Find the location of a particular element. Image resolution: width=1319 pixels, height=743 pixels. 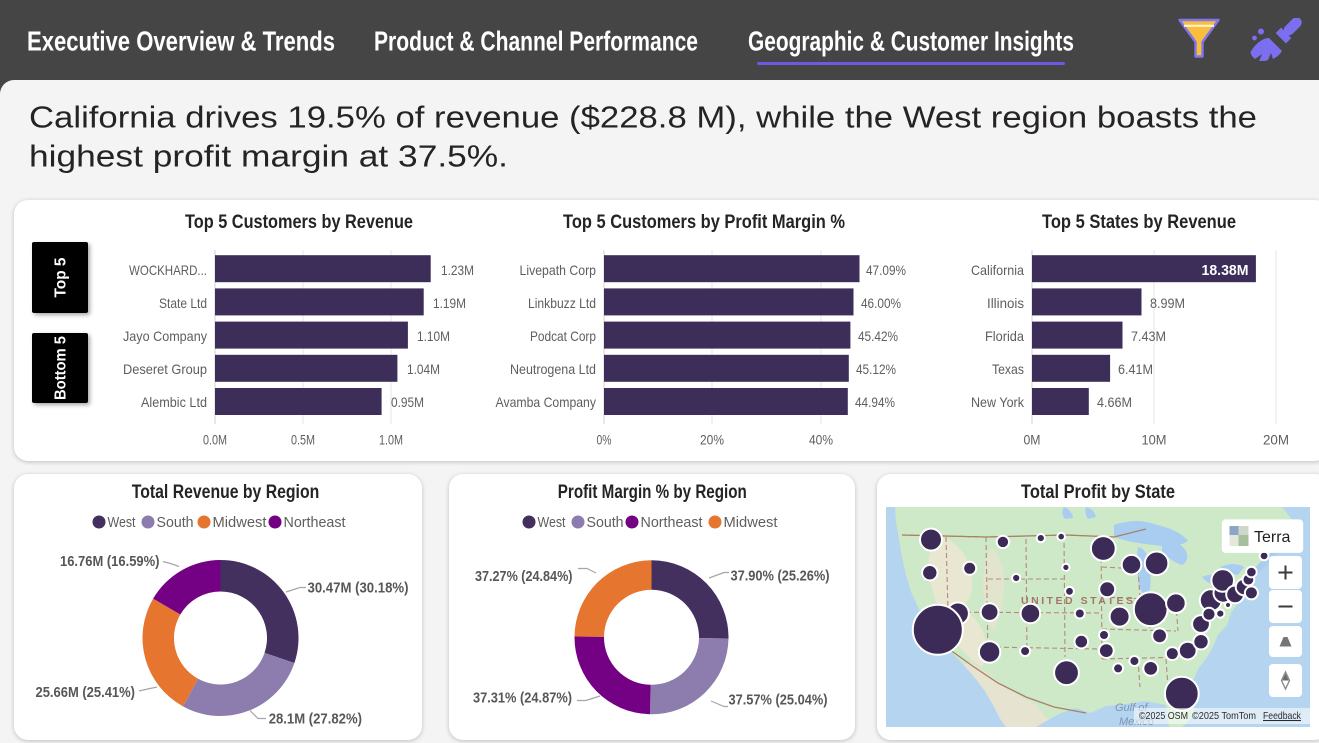

svg-text: Feedback is located at coordinates (1282, 716).